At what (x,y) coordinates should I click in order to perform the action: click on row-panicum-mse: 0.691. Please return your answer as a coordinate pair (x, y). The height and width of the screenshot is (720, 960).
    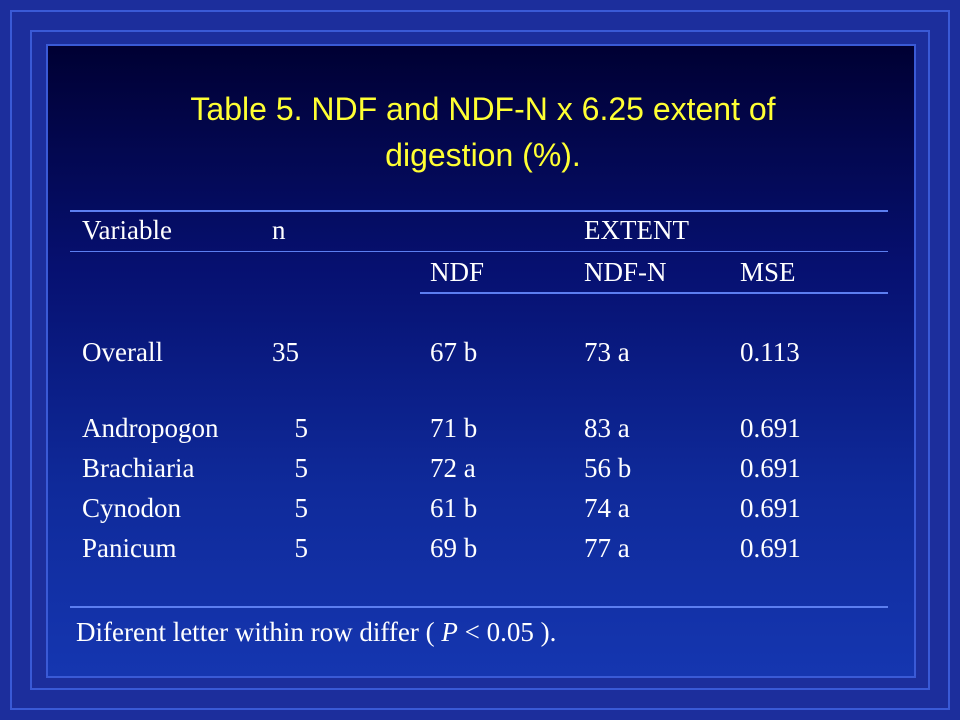
    Looking at the image, I should click on (770, 548).